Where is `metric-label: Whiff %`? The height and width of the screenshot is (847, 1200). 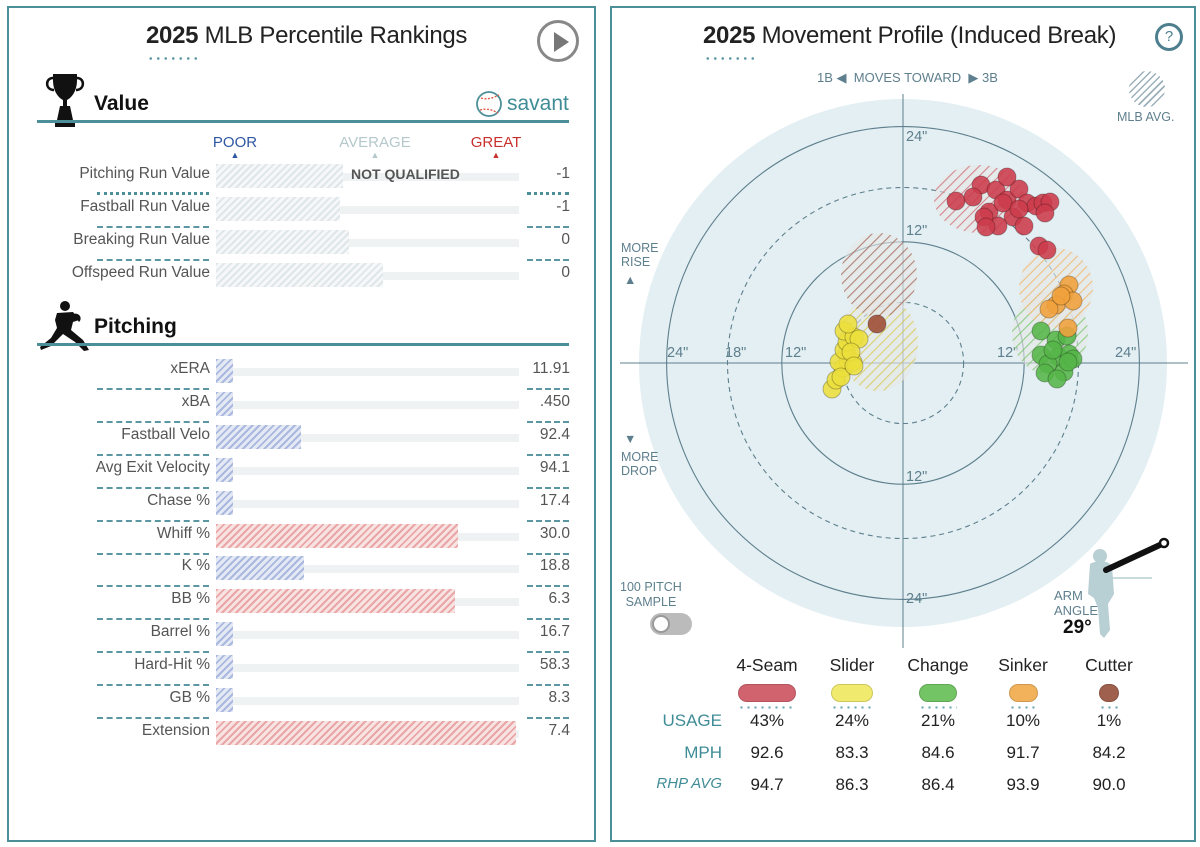
metric-label: Whiff % is located at coordinates (183, 533).